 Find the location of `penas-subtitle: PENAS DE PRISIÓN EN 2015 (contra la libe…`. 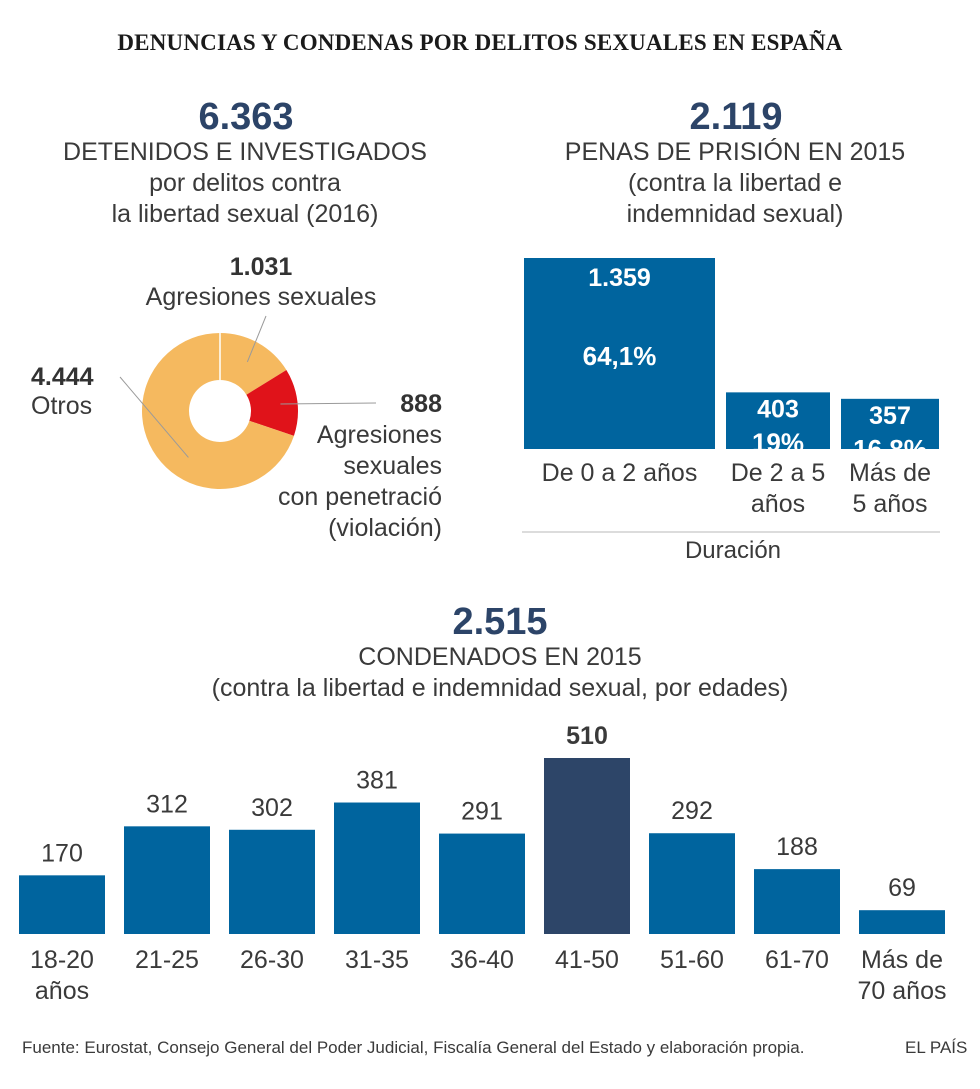

penas-subtitle: PENAS DE PRISIÓN EN 2015 (contra la libe… is located at coordinates (735, 183).